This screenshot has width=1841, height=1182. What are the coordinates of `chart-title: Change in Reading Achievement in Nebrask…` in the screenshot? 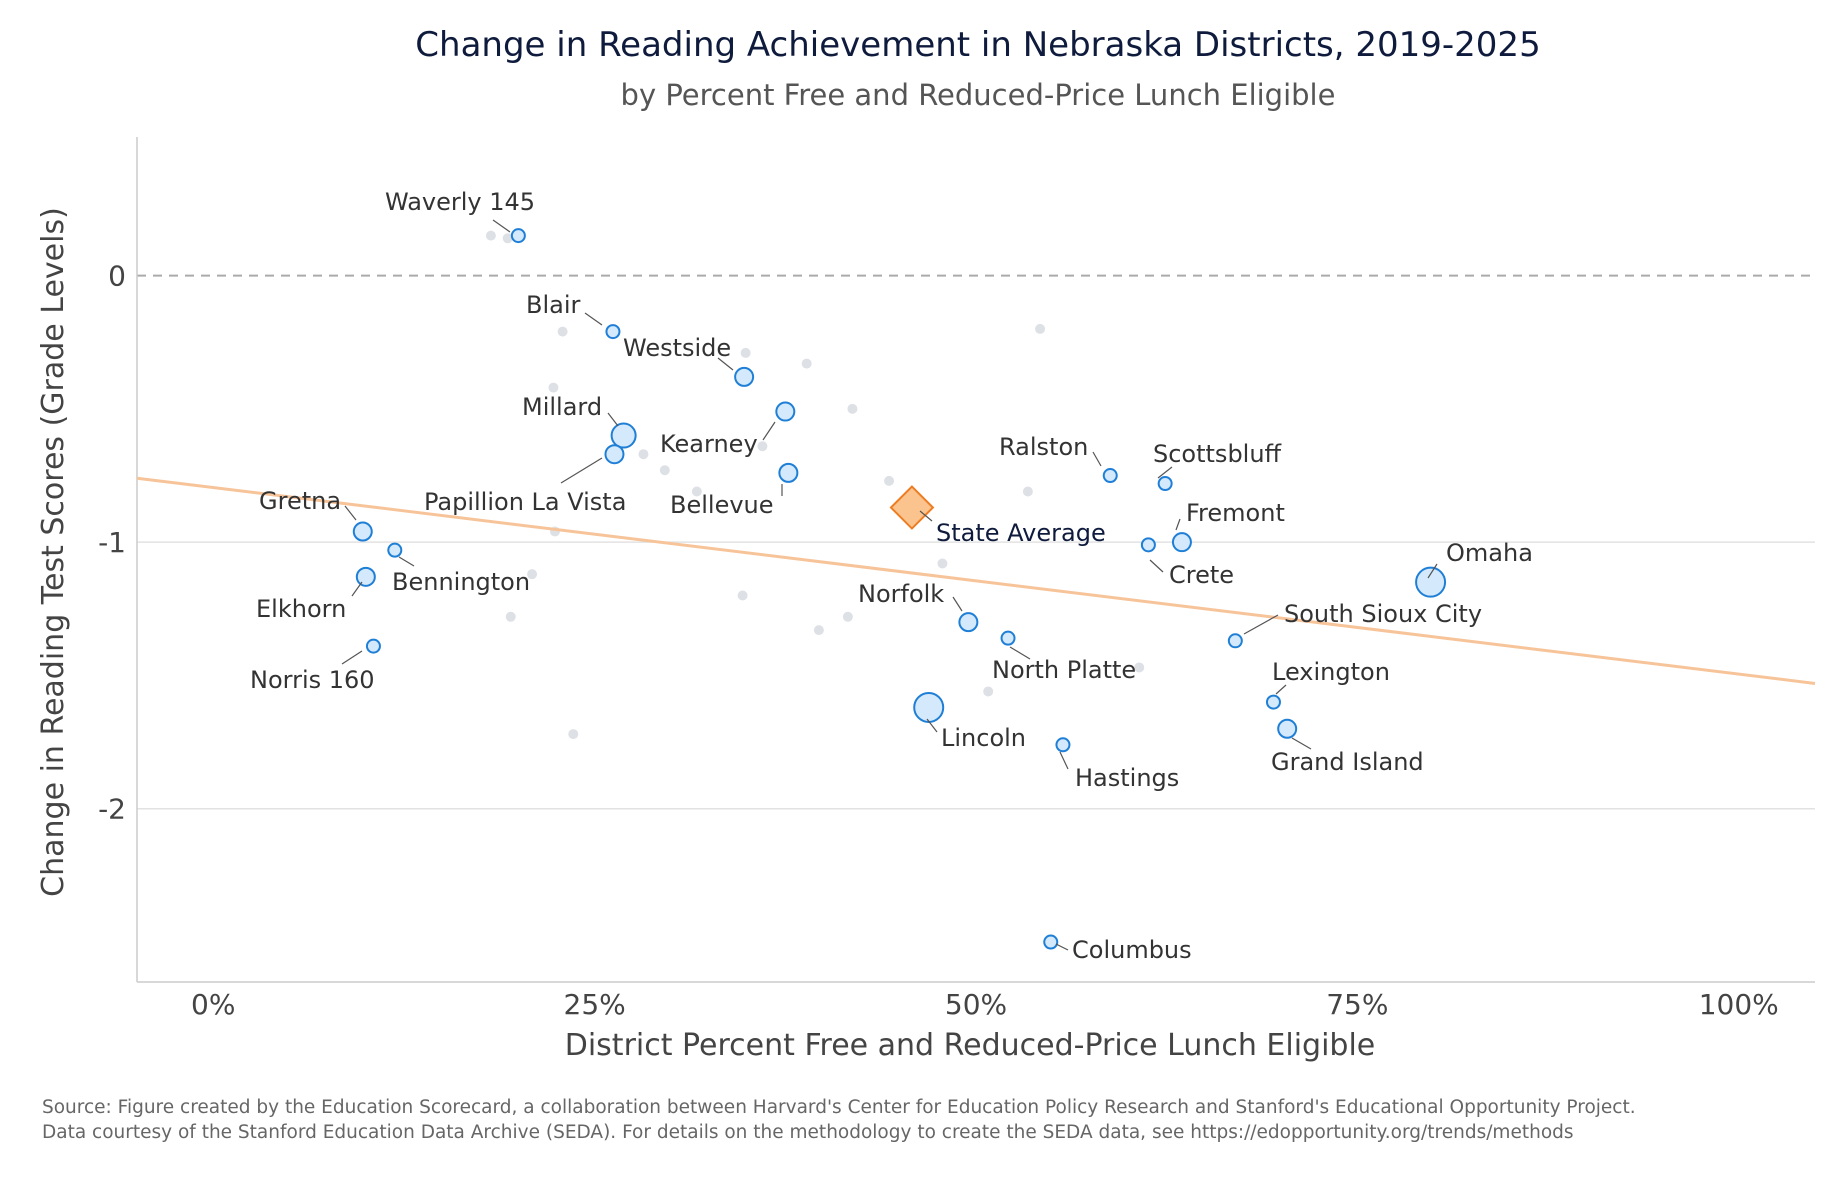 It's located at (977, 45).